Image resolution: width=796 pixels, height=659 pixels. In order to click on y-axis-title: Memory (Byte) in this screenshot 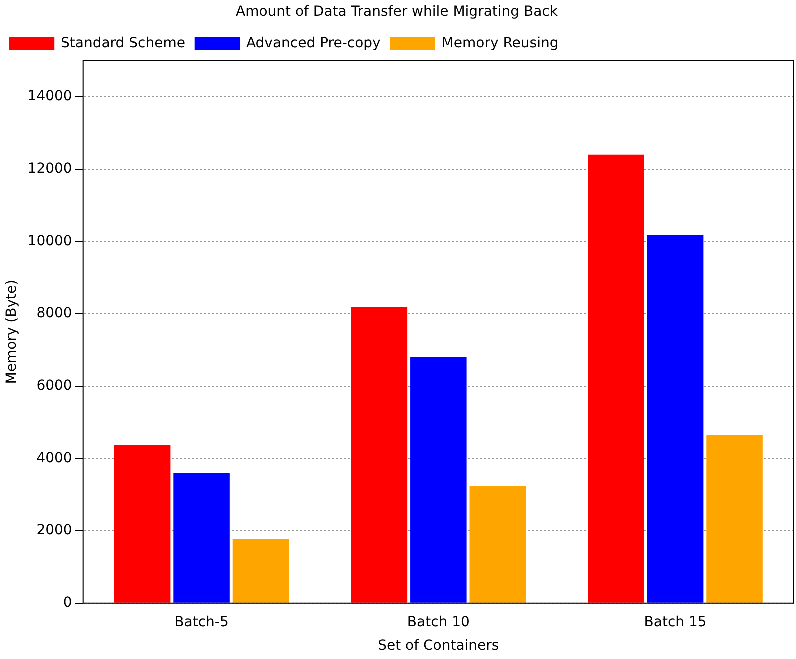, I will do `click(12, 332)`.